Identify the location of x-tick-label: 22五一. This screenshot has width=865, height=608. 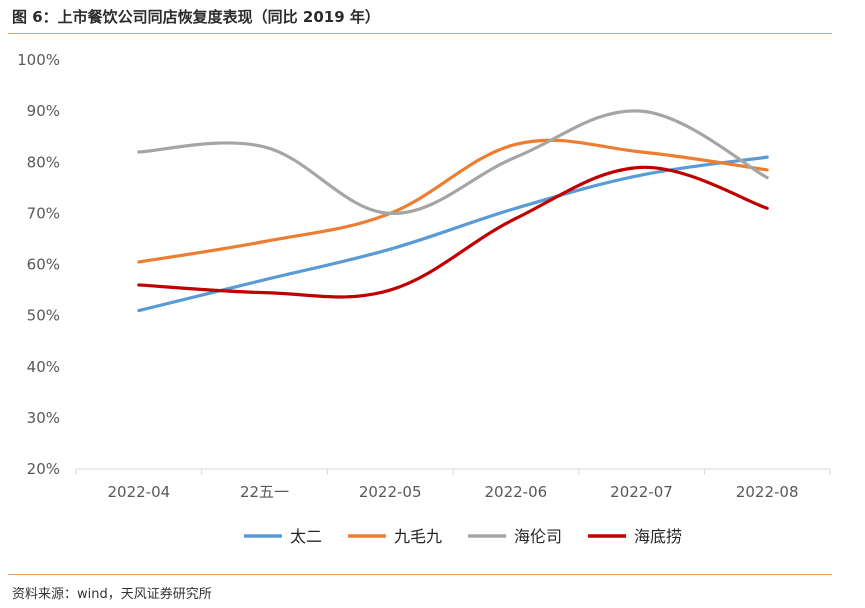
(264, 492).